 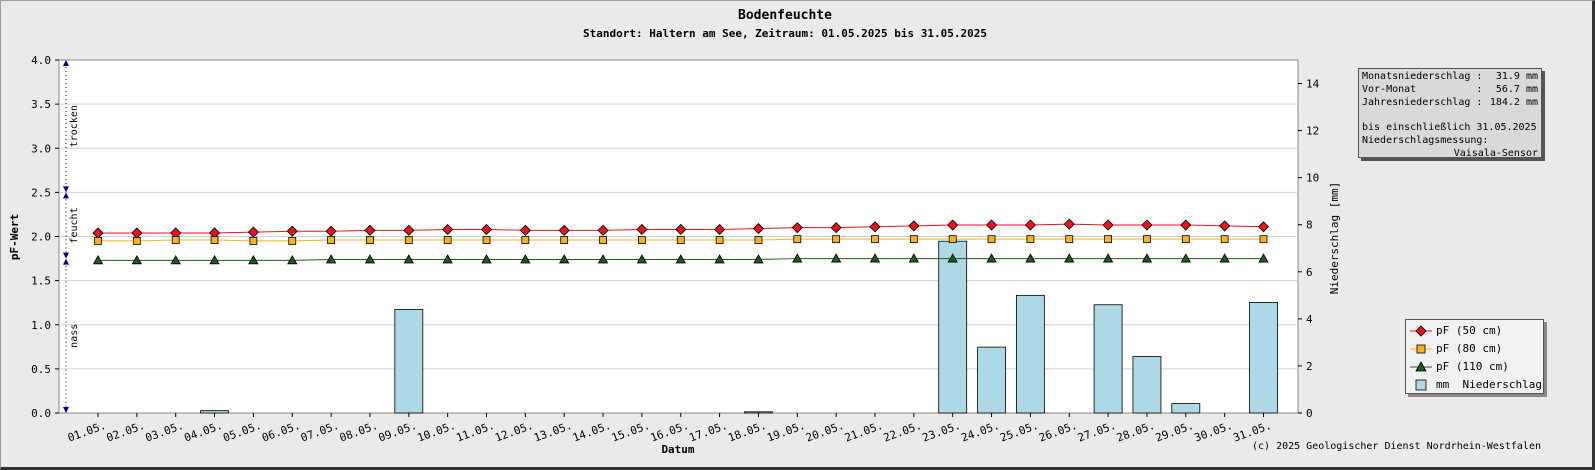 I want to click on info-measurement-note: Niederschlagsmessung:, so click(x=1425, y=140).